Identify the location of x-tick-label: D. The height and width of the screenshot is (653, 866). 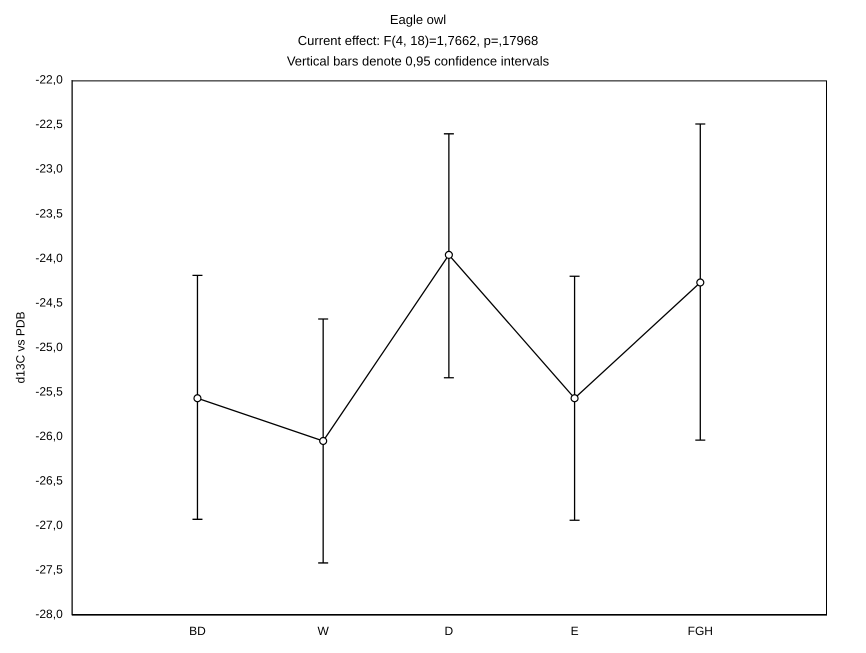
(449, 631).